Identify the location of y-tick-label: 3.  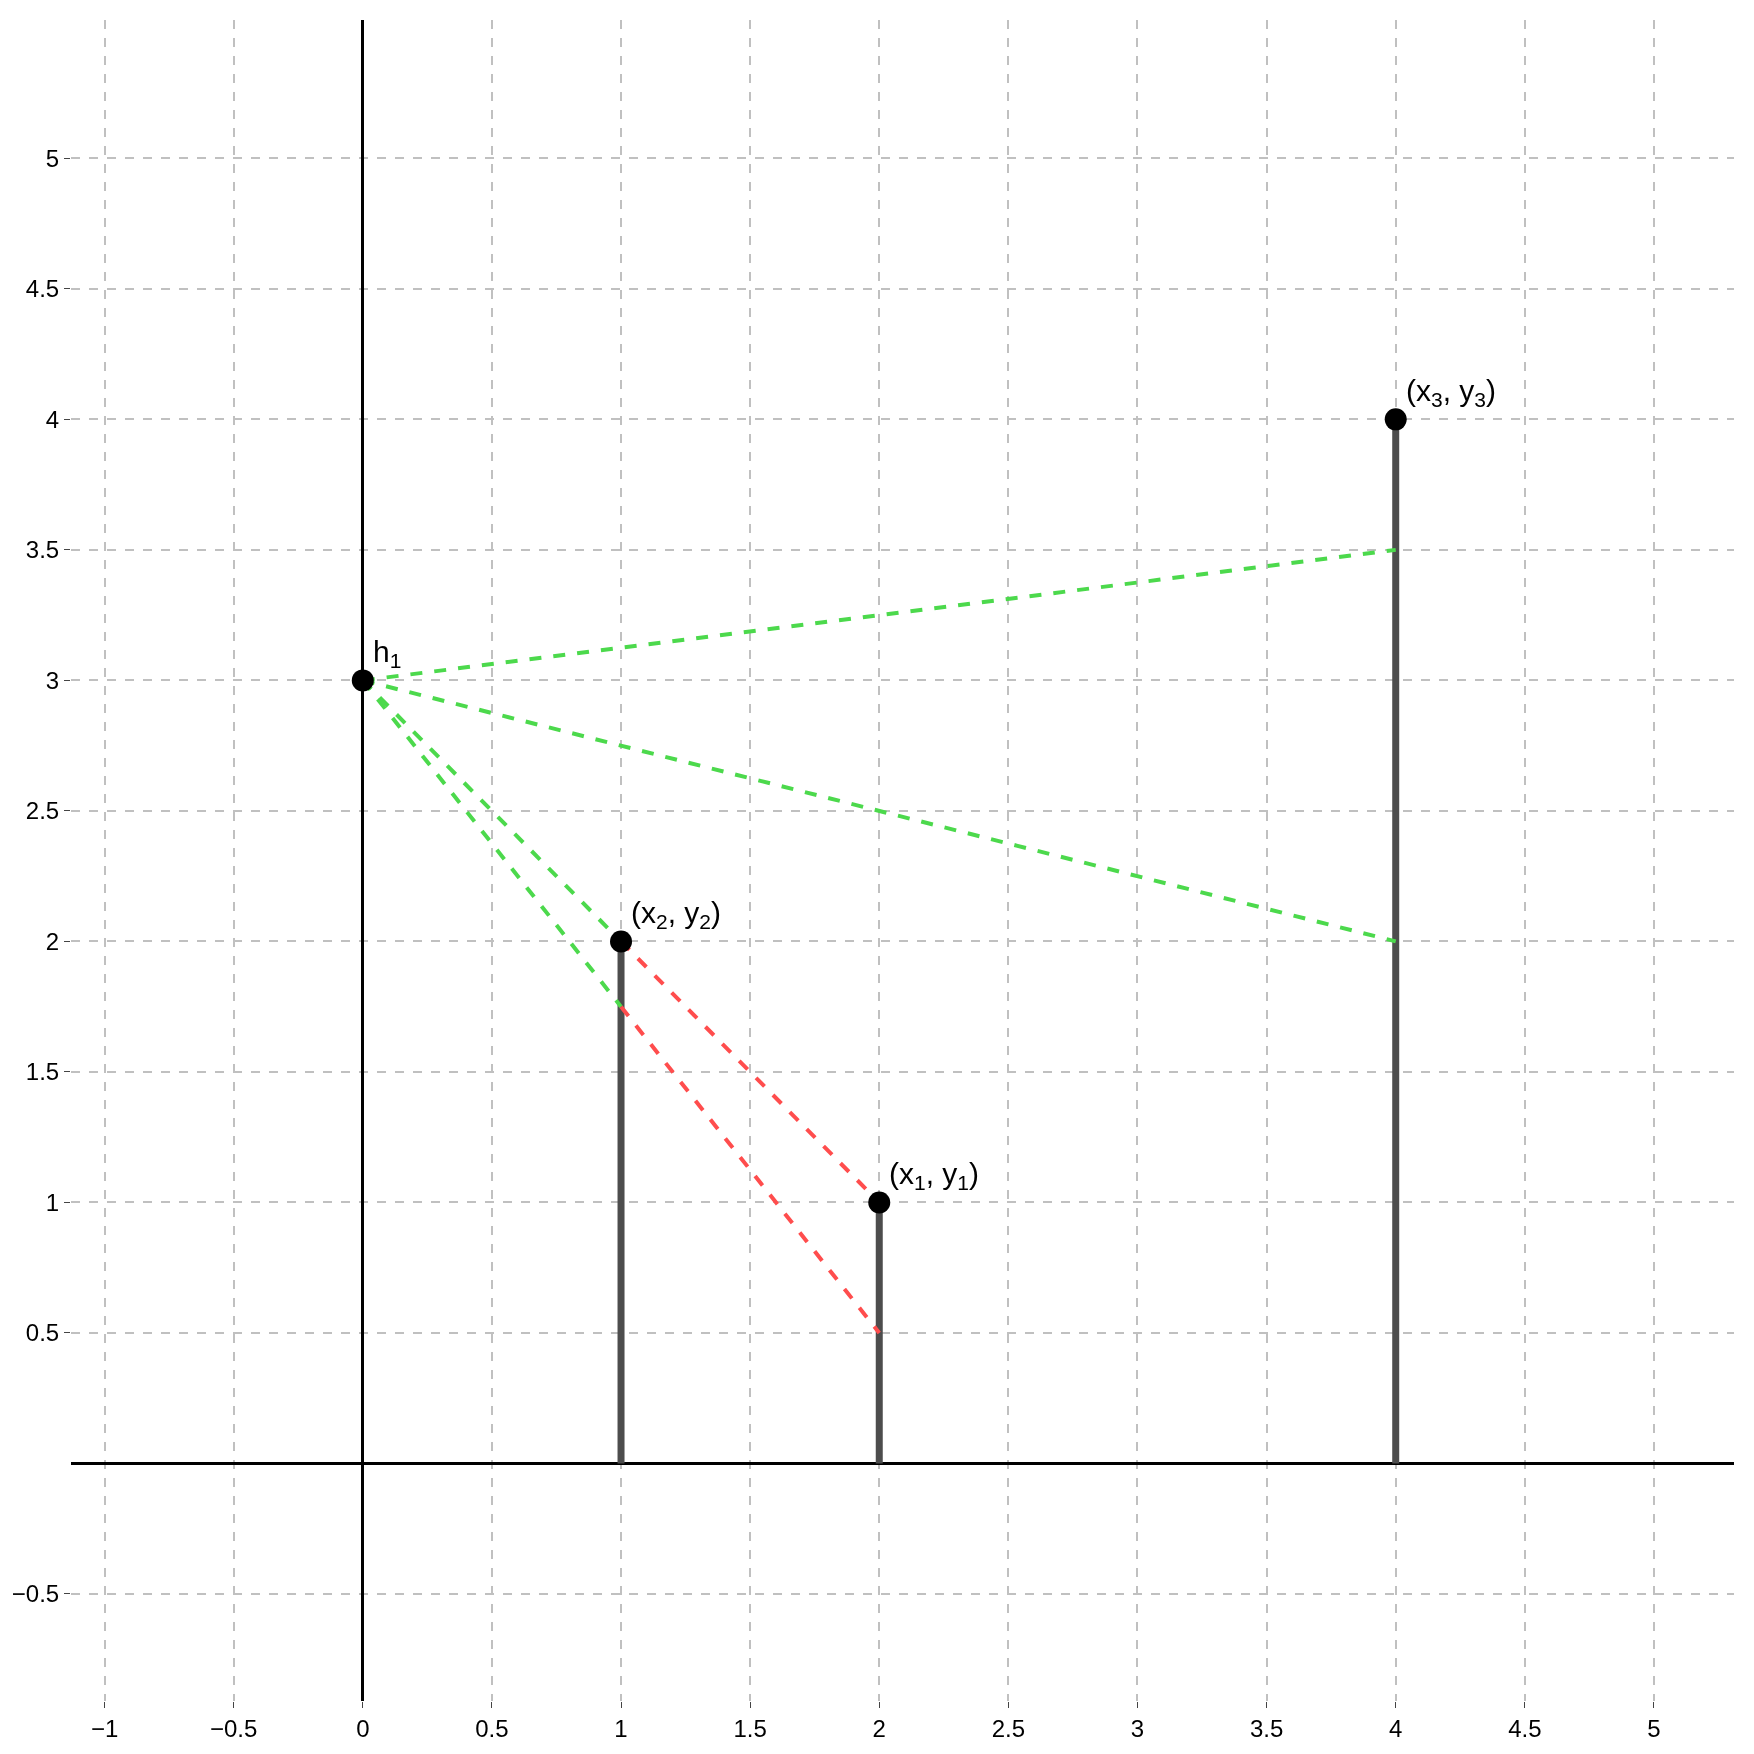
(52, 680).